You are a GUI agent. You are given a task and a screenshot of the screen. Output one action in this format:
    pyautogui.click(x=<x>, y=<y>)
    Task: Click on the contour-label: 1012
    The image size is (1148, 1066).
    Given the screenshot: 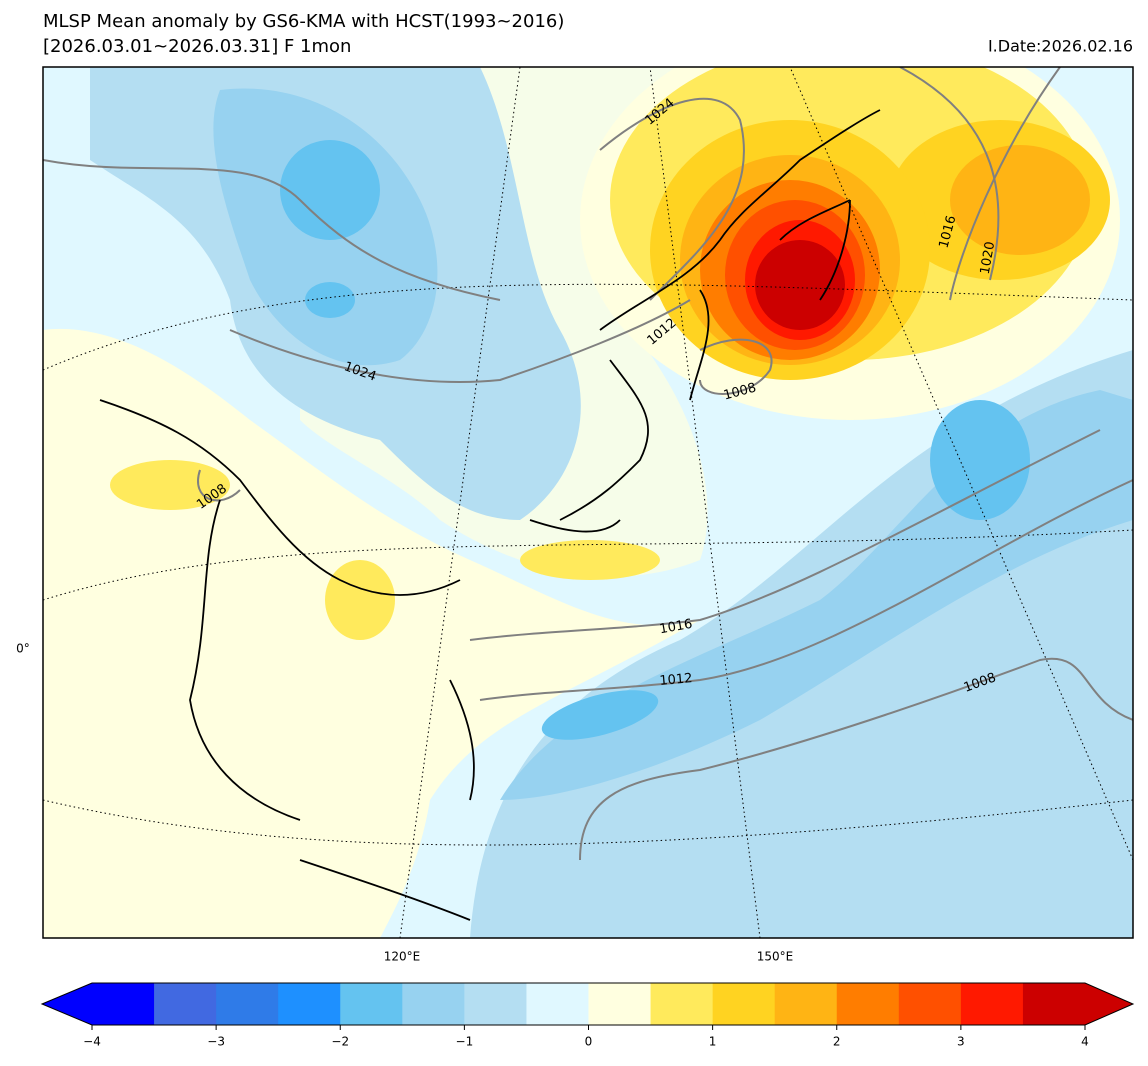 What is the action you would take?
    pyautogui.click(x=676, y=680)
    